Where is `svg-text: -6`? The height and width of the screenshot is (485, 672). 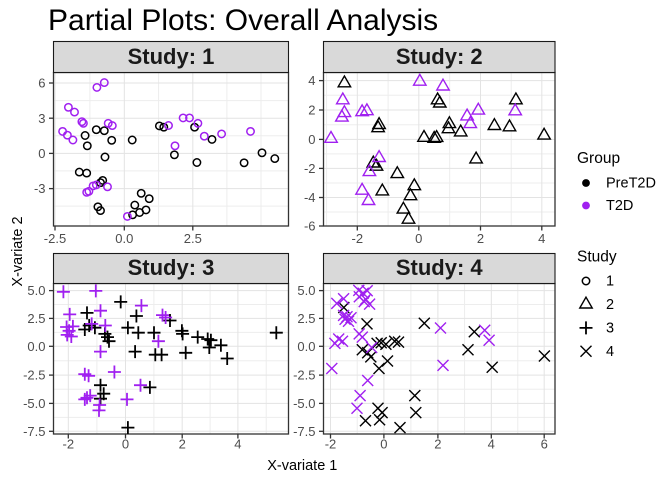
svg-text: -6 is located at coordinates (310, 226).